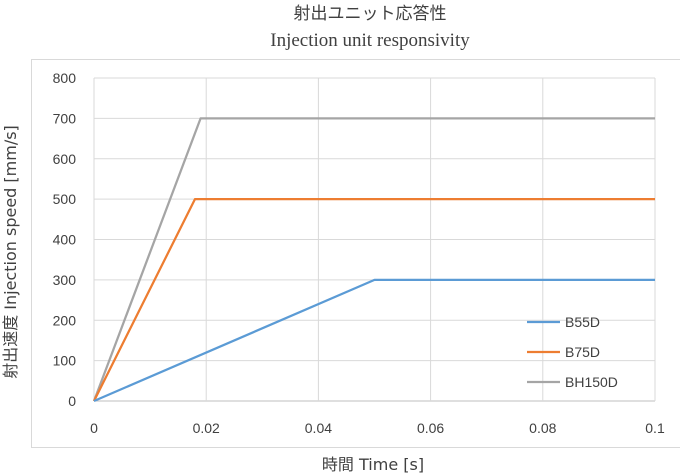  I want to click on y-tick-label: 200, so click(65, 320).